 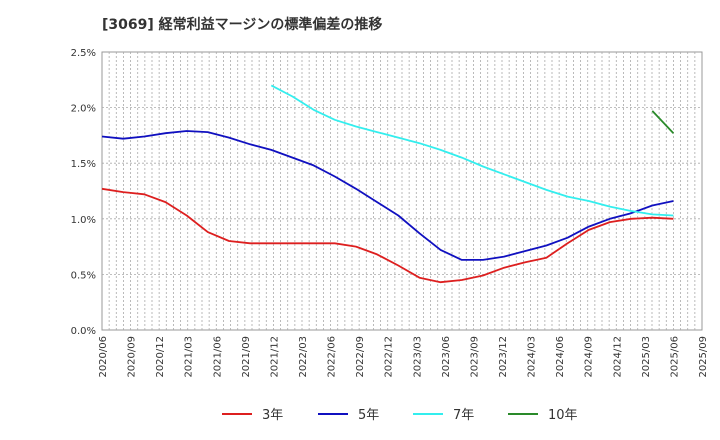 I want to click on x-tick-label: 2025/09, so click(x=703, y=357).